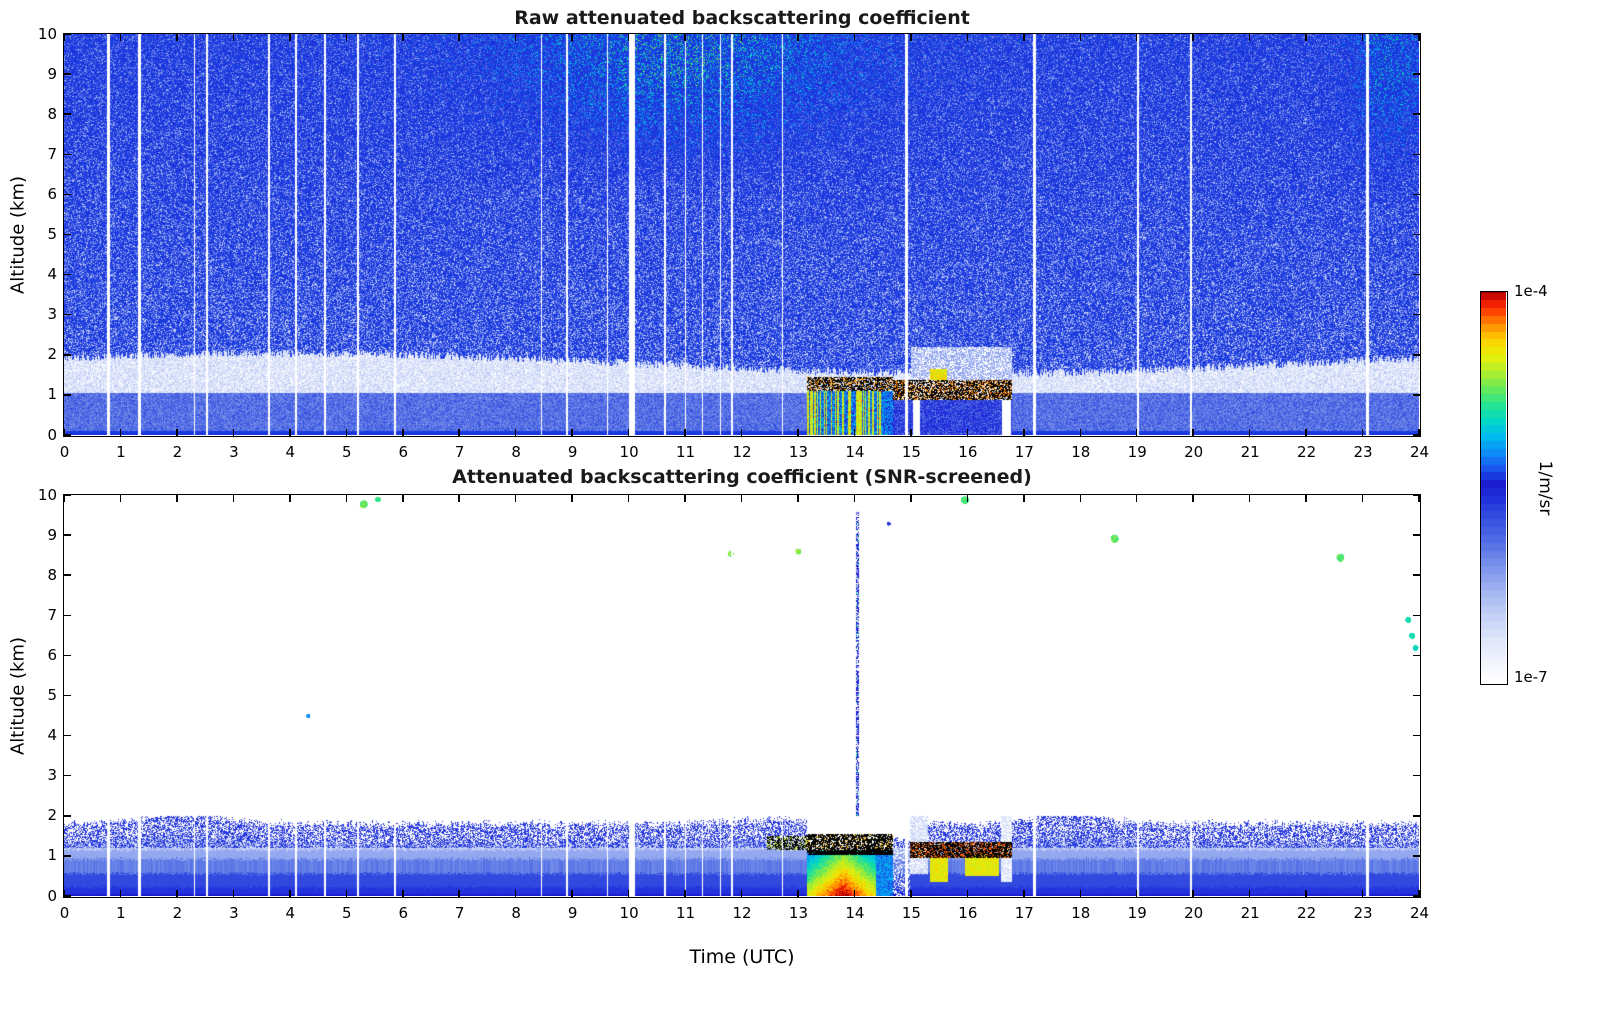  What do you see at coordinates (968, 913) in the screenshot?
I see `x-tick-label: 16` at bounding box center [968, 913].